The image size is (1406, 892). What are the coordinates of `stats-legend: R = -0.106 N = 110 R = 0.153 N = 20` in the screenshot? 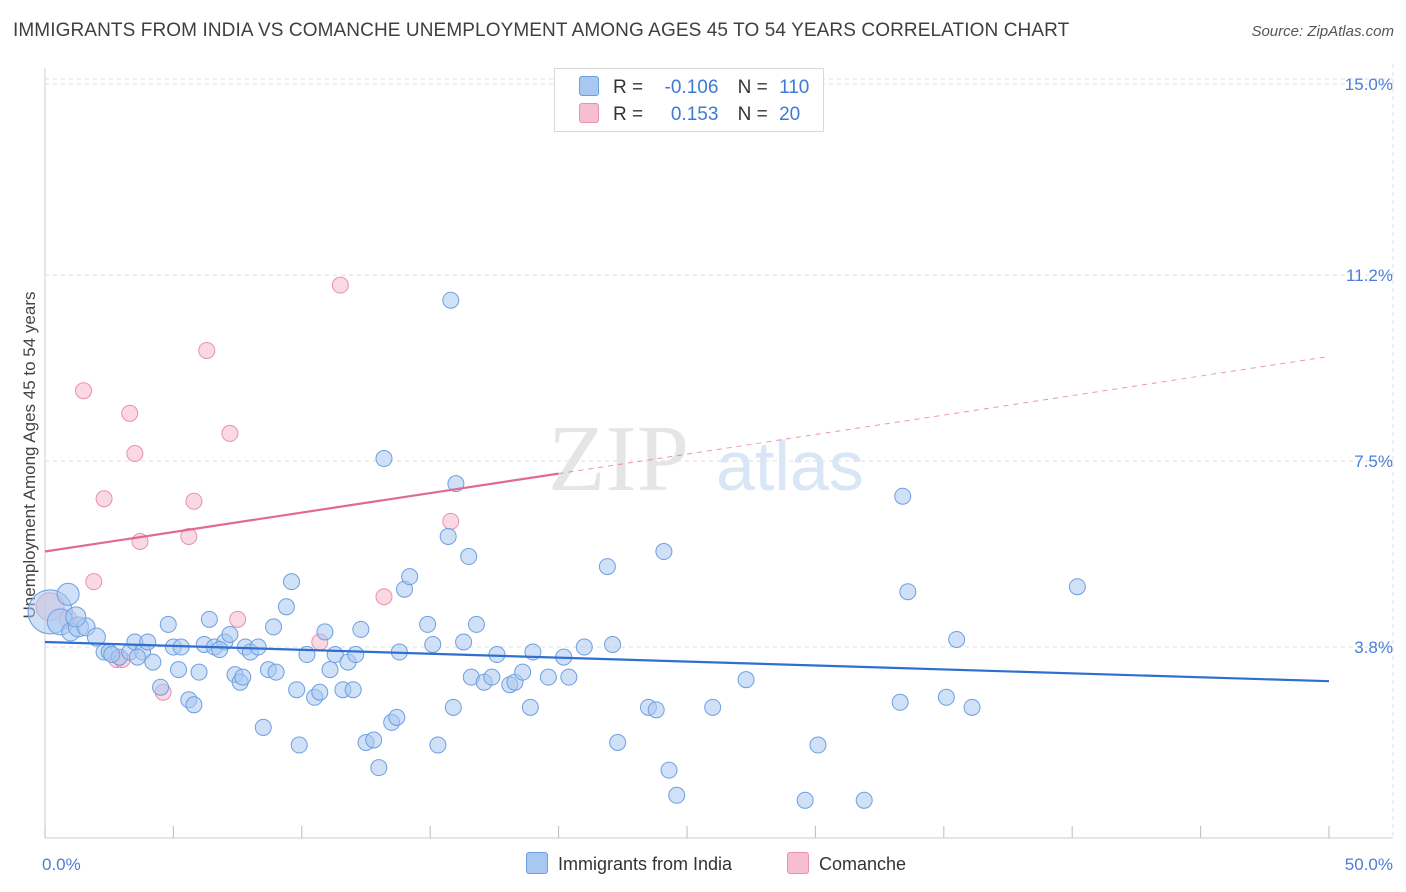 It's located at (689, 100).